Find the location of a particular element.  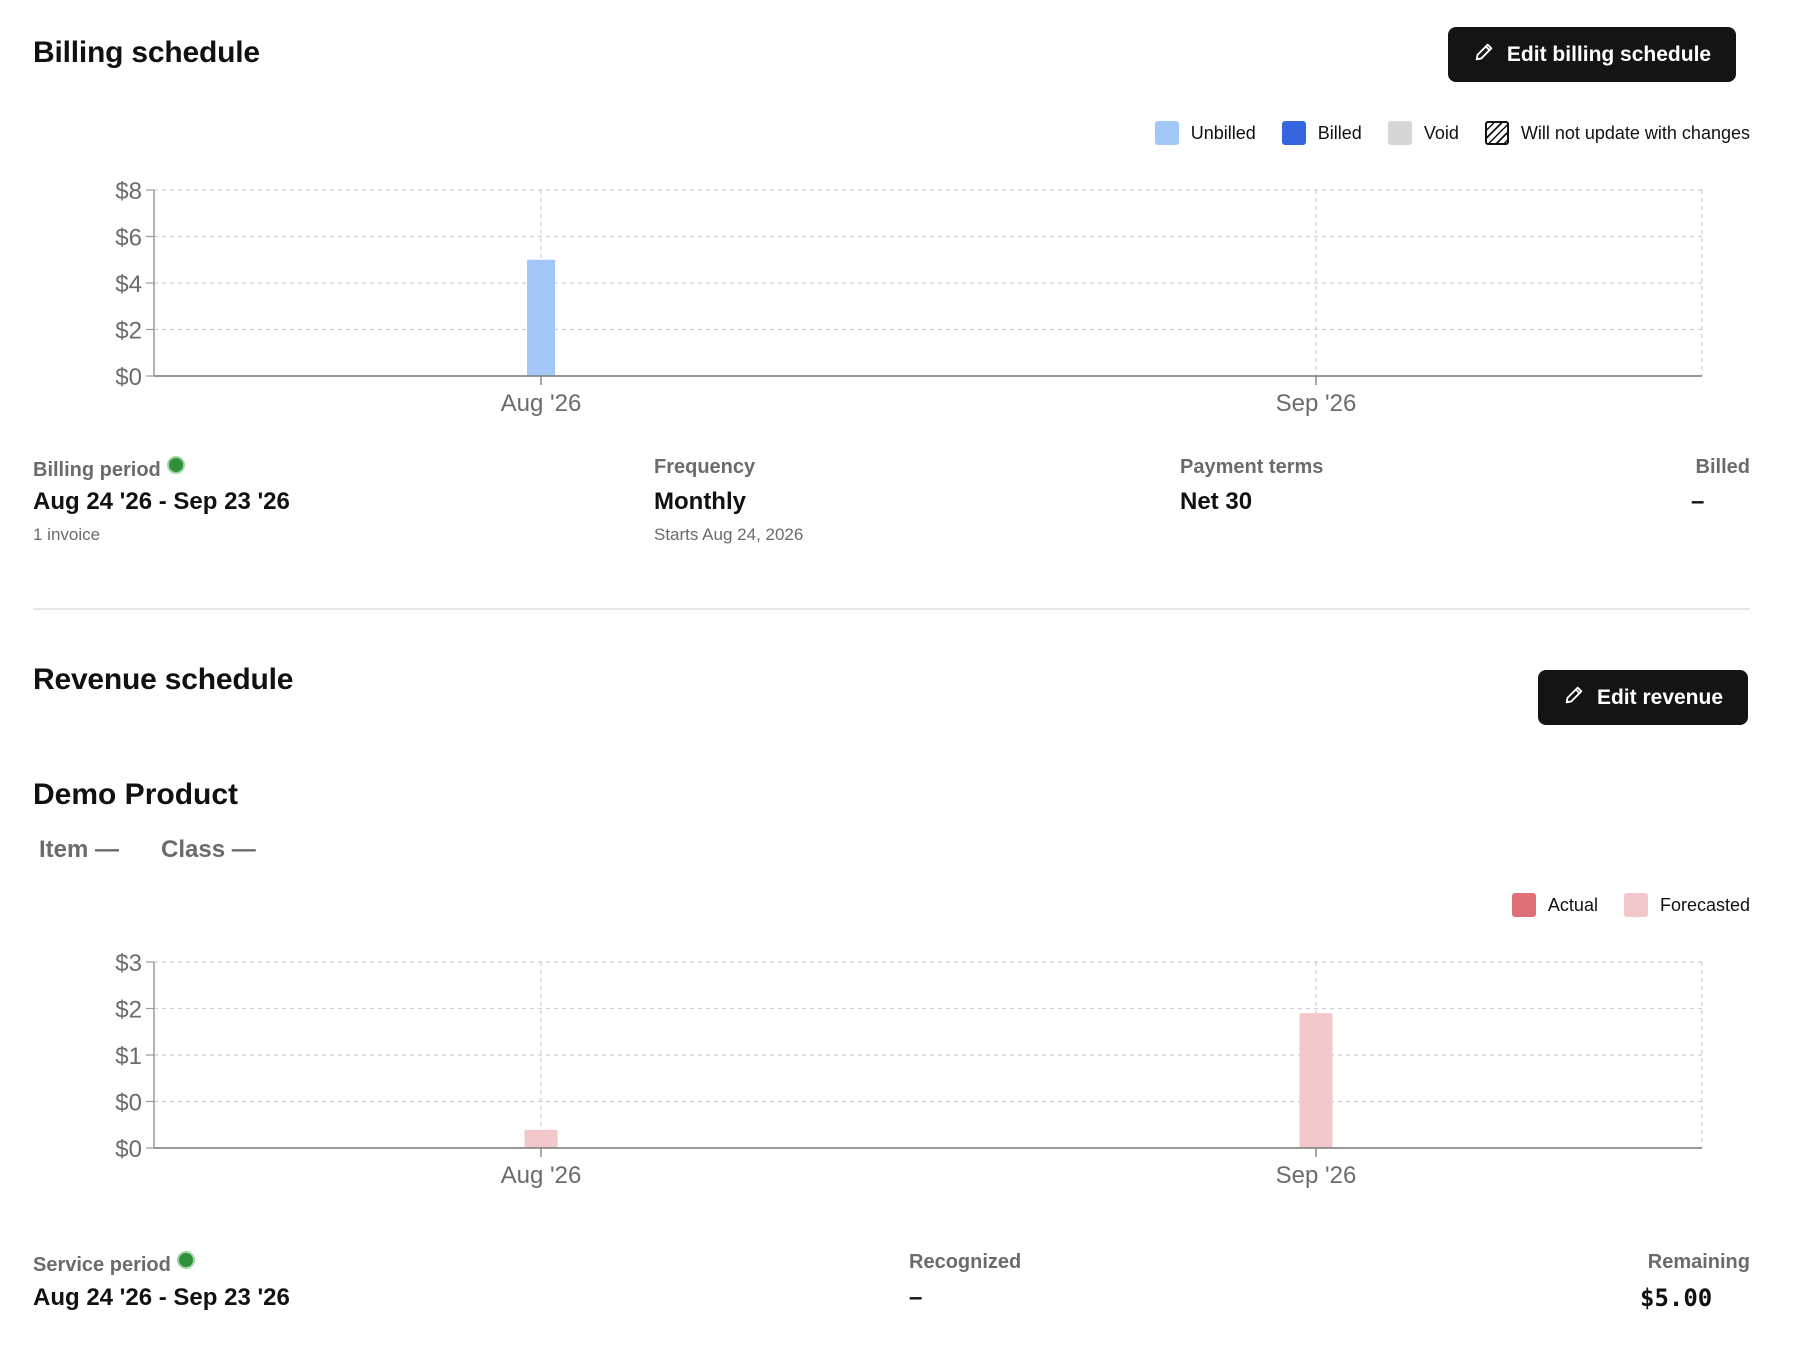

legend-label-billed: Billed is located at coordinates (1339, 132).